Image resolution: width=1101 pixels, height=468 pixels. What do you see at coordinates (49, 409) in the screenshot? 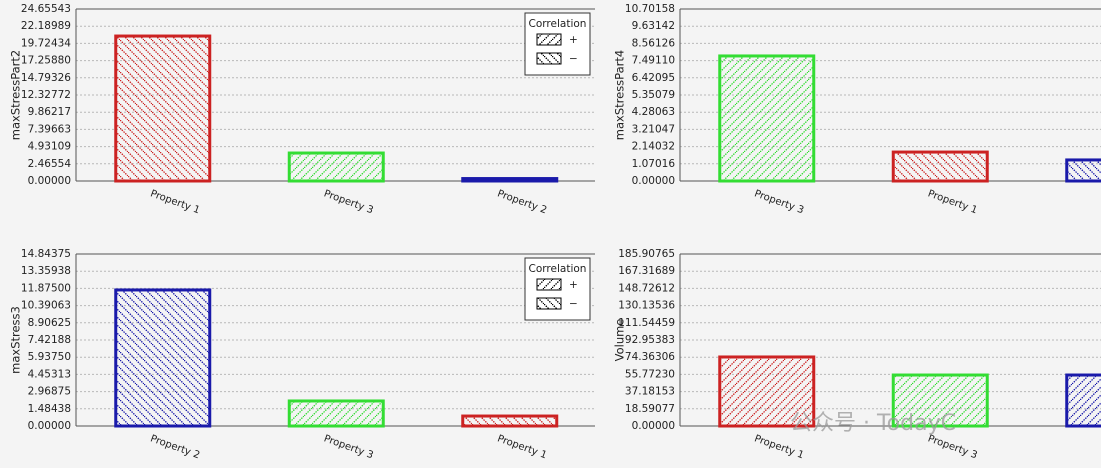
I see `y-tick-label: 1.48438` at bounding box center [49, 409].